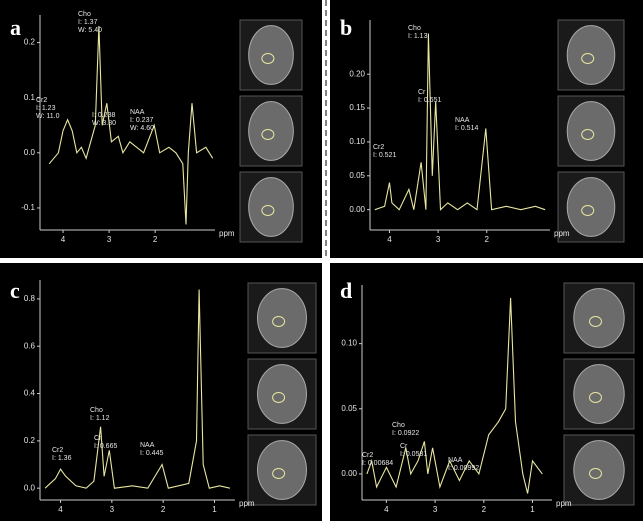 Image resolution: width=643 pixels, height=521 pixels. I want to click on peak-annotation: I: 1.23, so click(46, 108).